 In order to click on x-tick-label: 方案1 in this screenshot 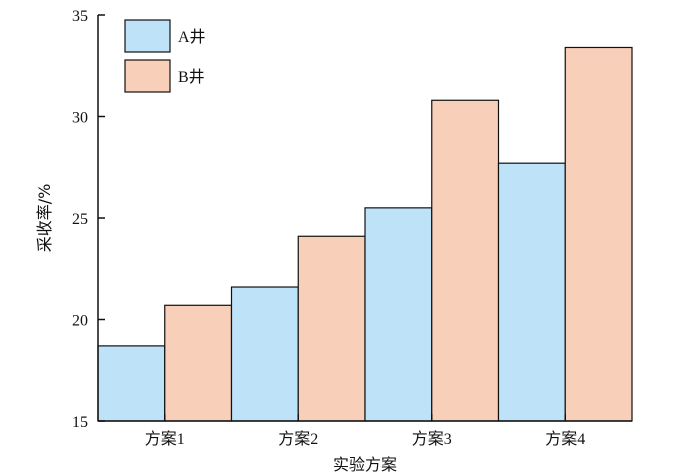, I will do `click(165, 439)`.